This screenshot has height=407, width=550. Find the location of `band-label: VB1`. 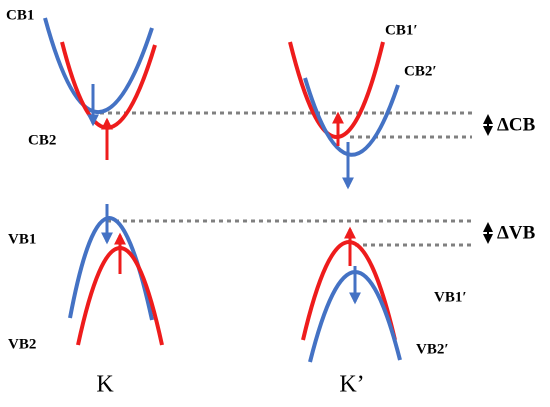

band-label: VB1 is located at coordinates (22, 239).